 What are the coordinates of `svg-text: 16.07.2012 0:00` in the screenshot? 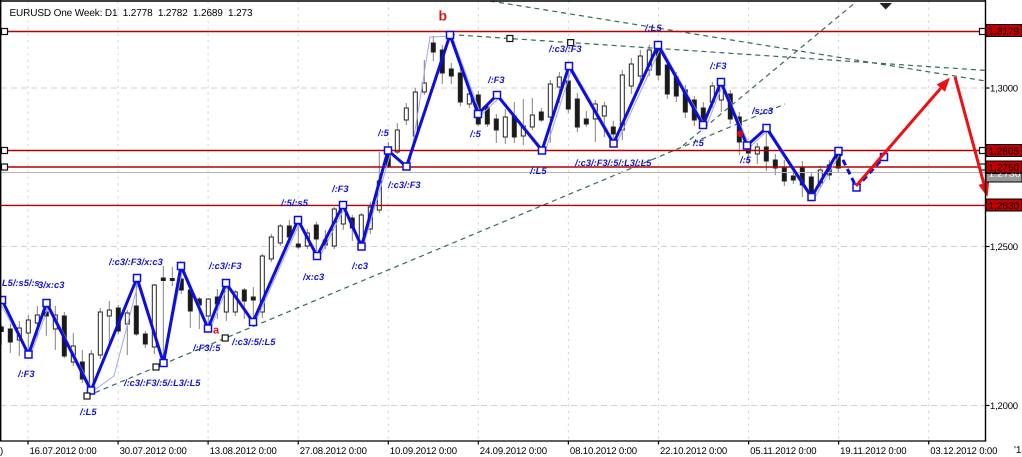 It's located at (63, 451).